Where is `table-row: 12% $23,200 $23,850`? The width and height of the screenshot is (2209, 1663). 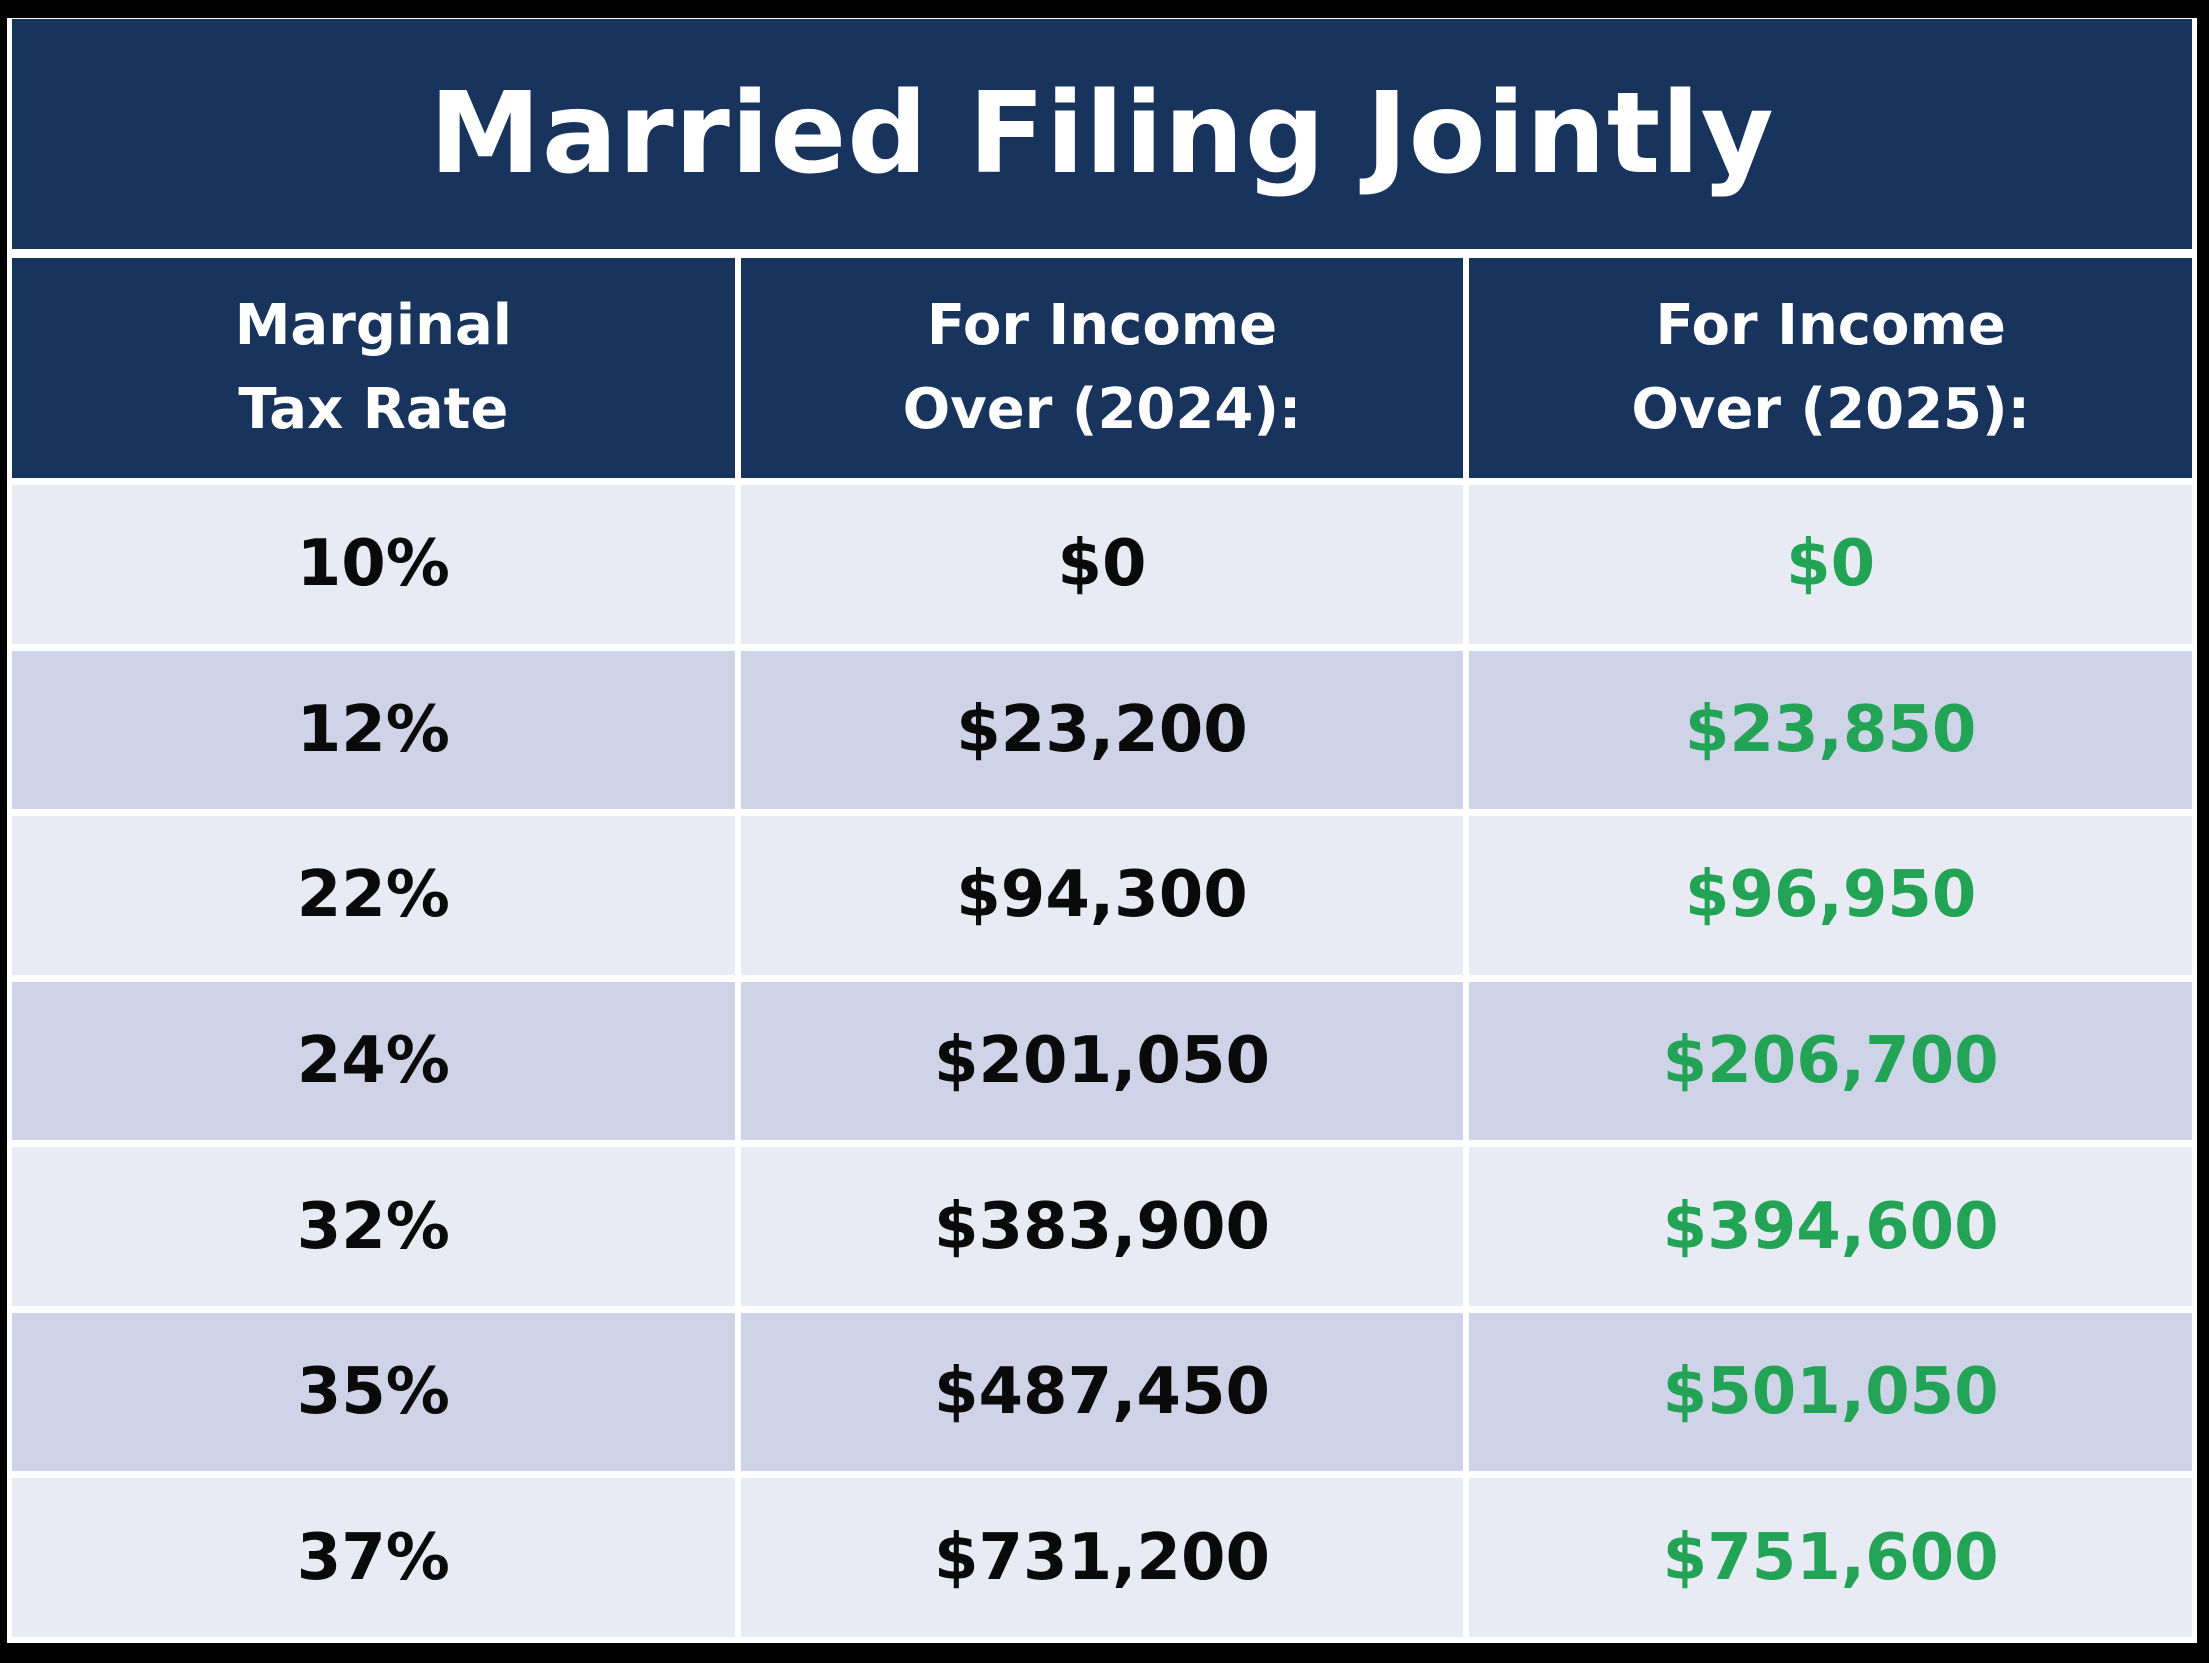
table-row: 12% $23,200 $23,850 is located at coordinates (1102, 730).